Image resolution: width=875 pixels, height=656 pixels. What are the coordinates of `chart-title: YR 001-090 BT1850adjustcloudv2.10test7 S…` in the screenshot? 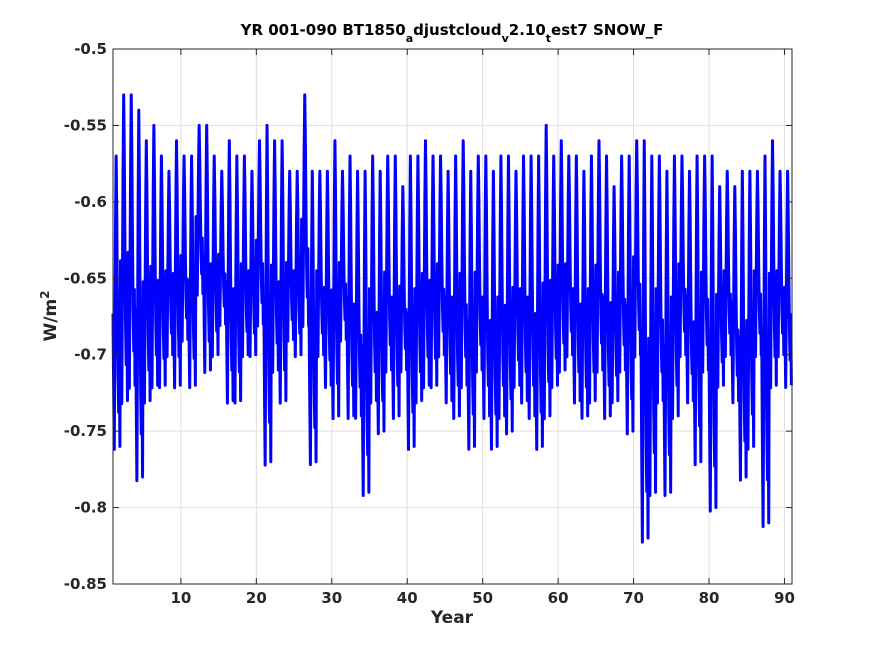 It's located at (452, 33).